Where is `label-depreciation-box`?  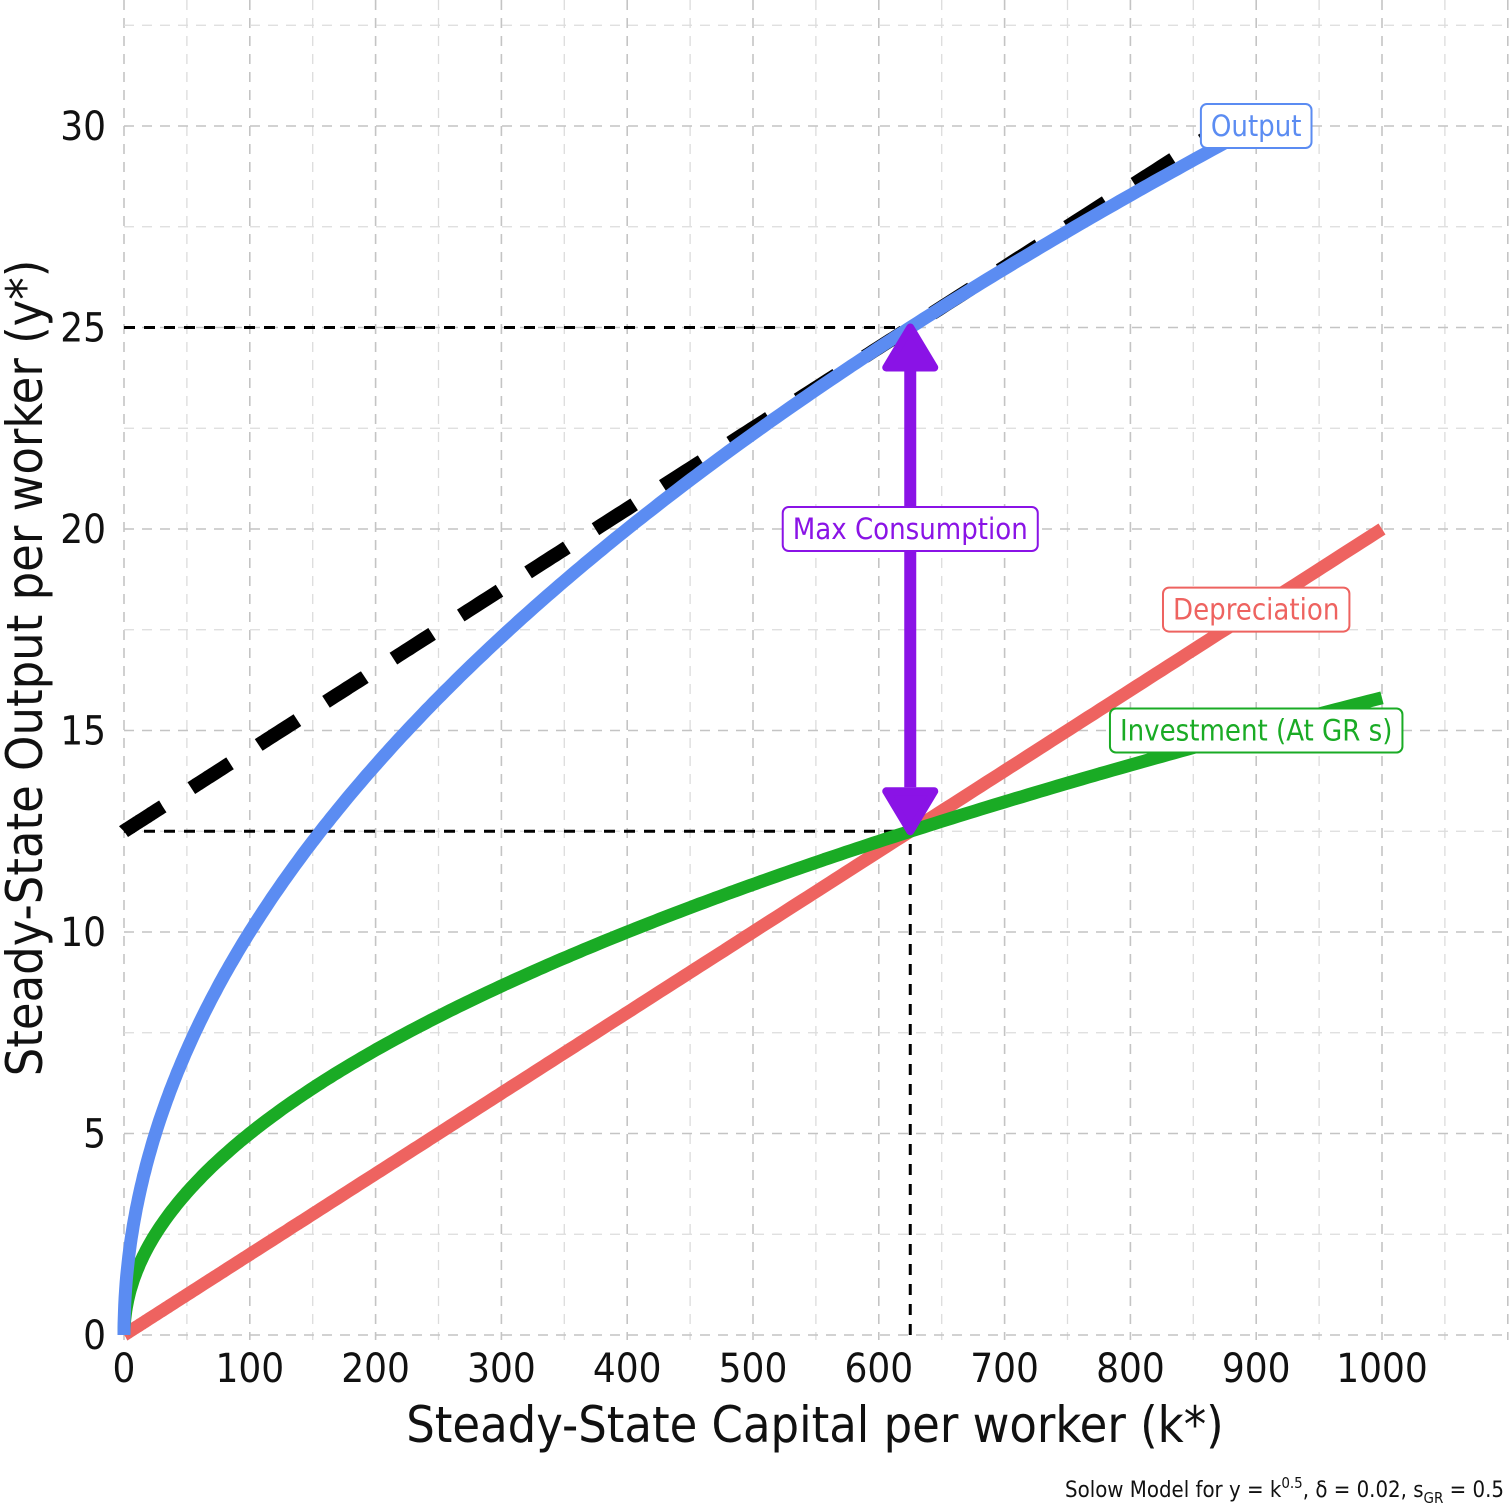 label-depreciation-box is located at coordinates (1256, 609).